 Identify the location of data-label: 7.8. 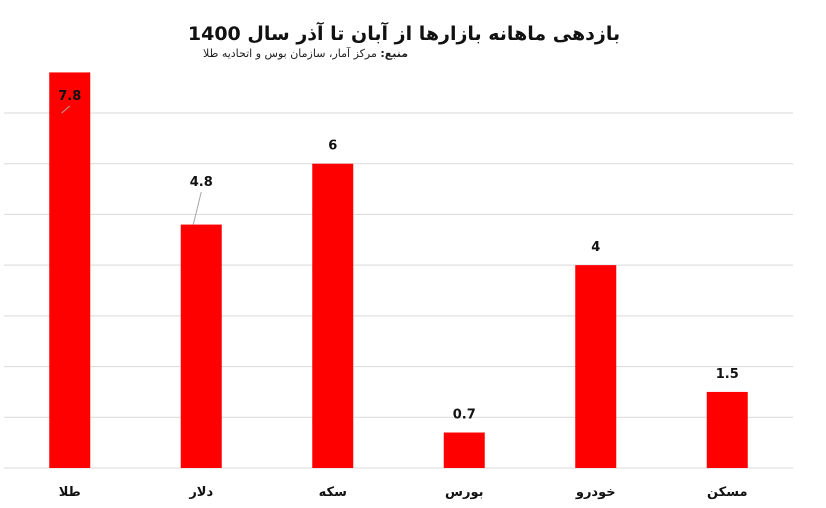
(69, 96).